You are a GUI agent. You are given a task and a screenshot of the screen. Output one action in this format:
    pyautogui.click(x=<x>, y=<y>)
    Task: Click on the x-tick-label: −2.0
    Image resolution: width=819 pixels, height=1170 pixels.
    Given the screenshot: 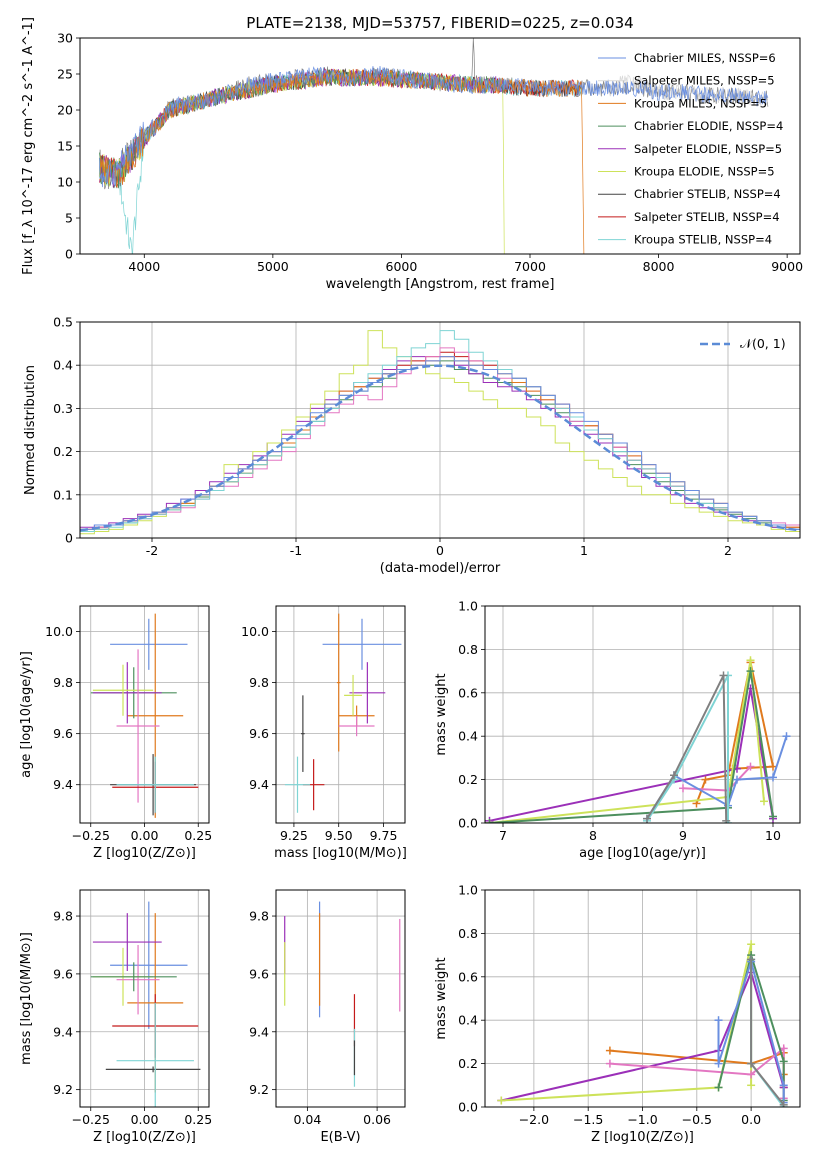 What is the action you would take?
    pyautogui.click(x=534, y=1119)
    